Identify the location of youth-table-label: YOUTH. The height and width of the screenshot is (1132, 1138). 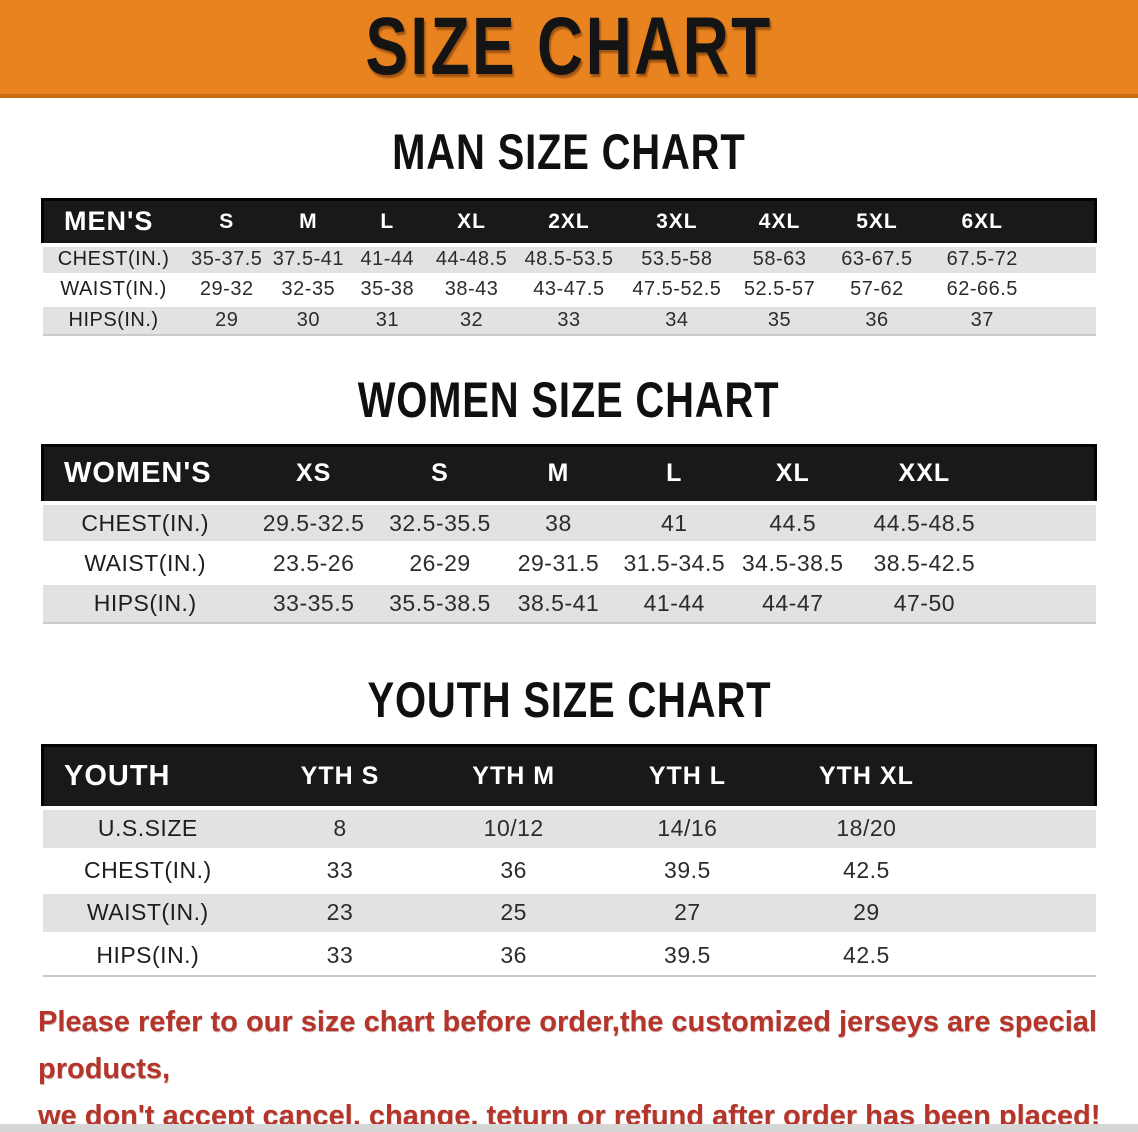
(117, 775).